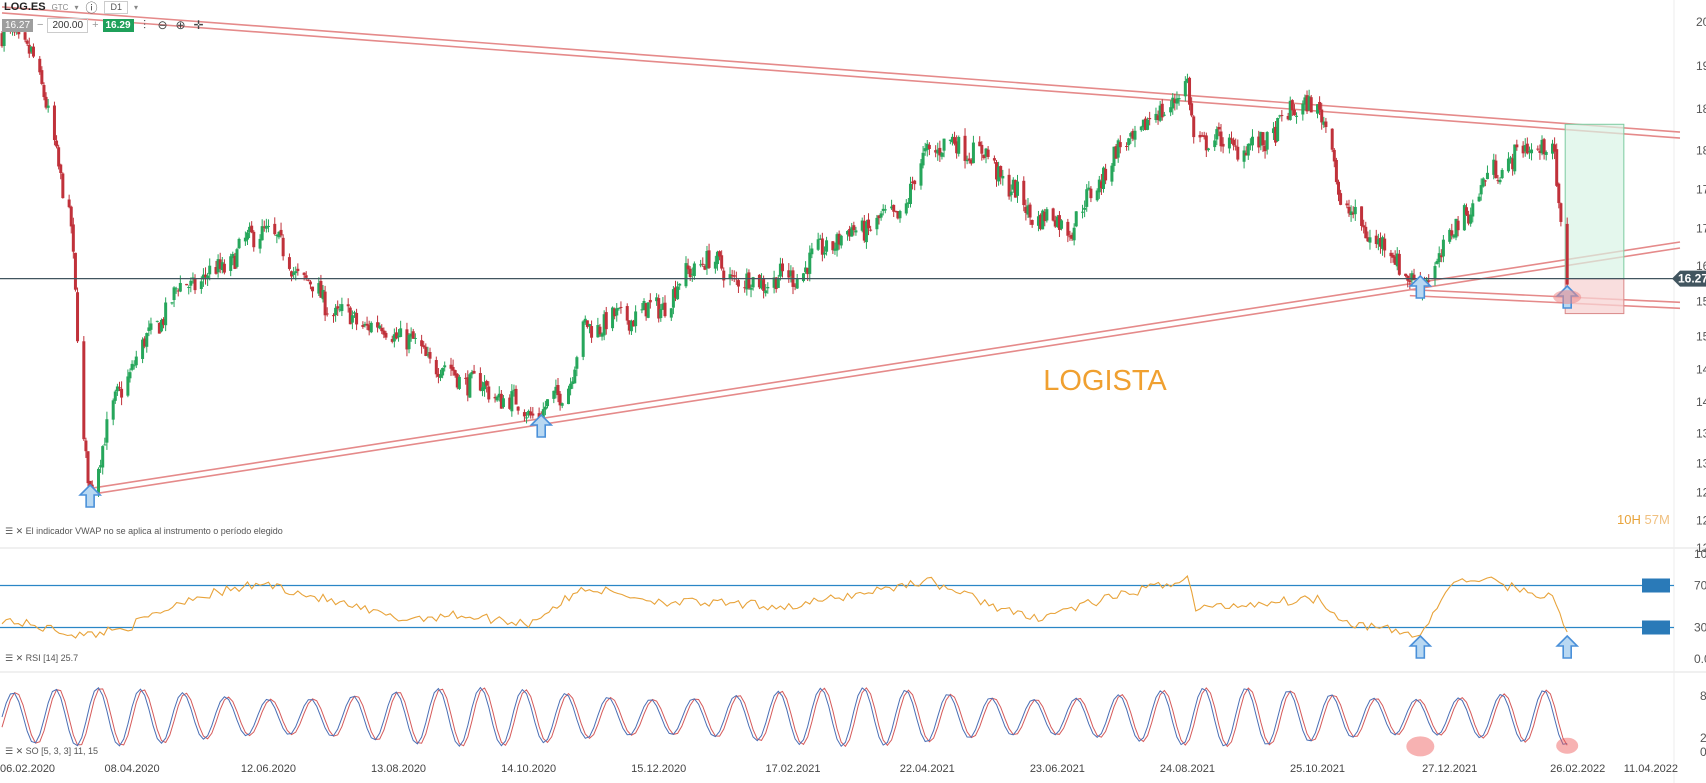  What do you see at coordinates (18, 25) in the screenshot?
I see `bid-price: 16.27` at bounding box center [18, 25].